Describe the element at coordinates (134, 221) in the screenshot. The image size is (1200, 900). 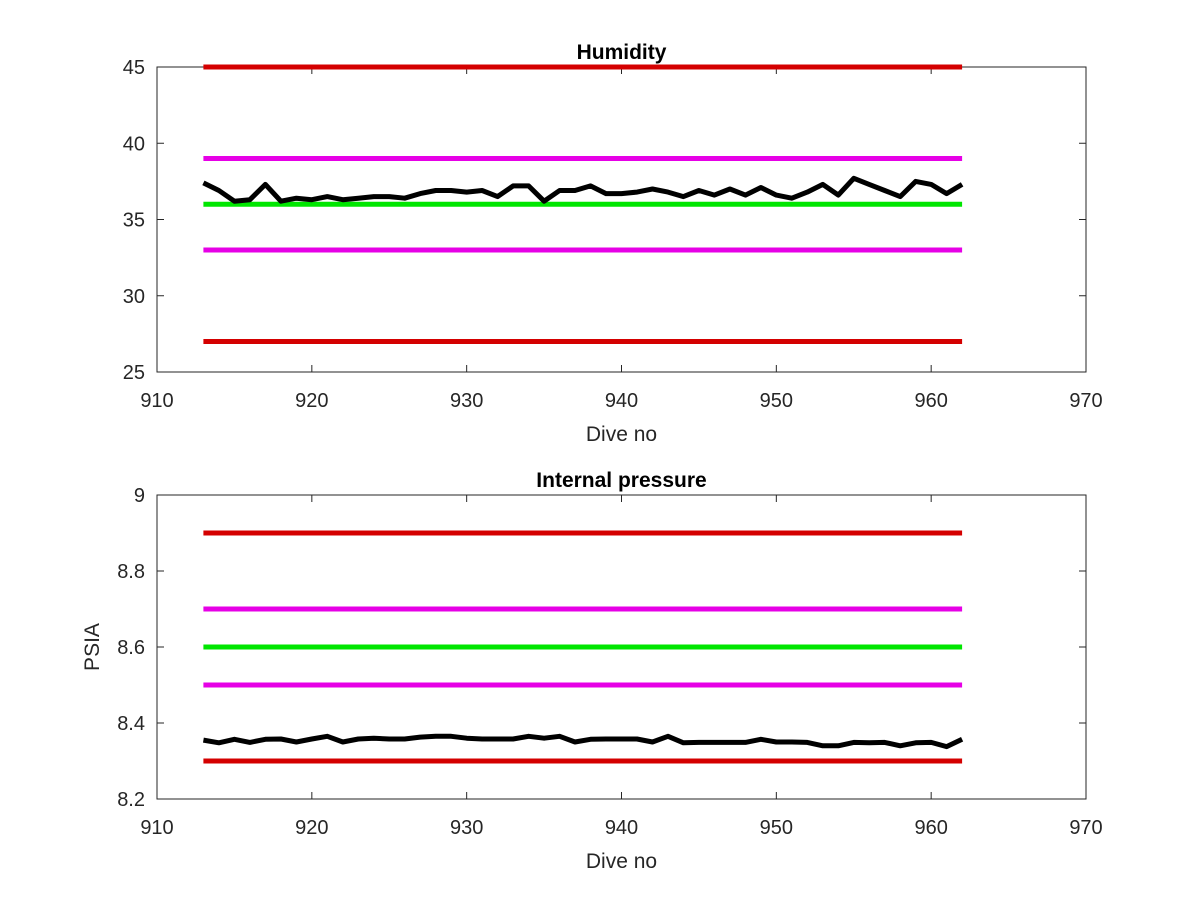
I see `y-tick-label: 35` at that location.